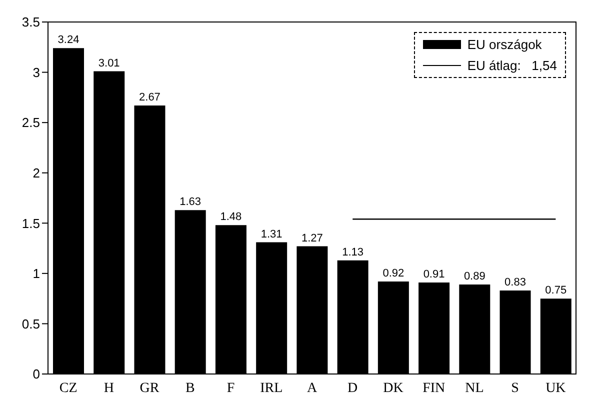 Image resolution: width=594 pixels, height=408 pixels. Describe the element at coordinates (36, 172) in the screenshot. I see `y-tick-label: 2` at that location.